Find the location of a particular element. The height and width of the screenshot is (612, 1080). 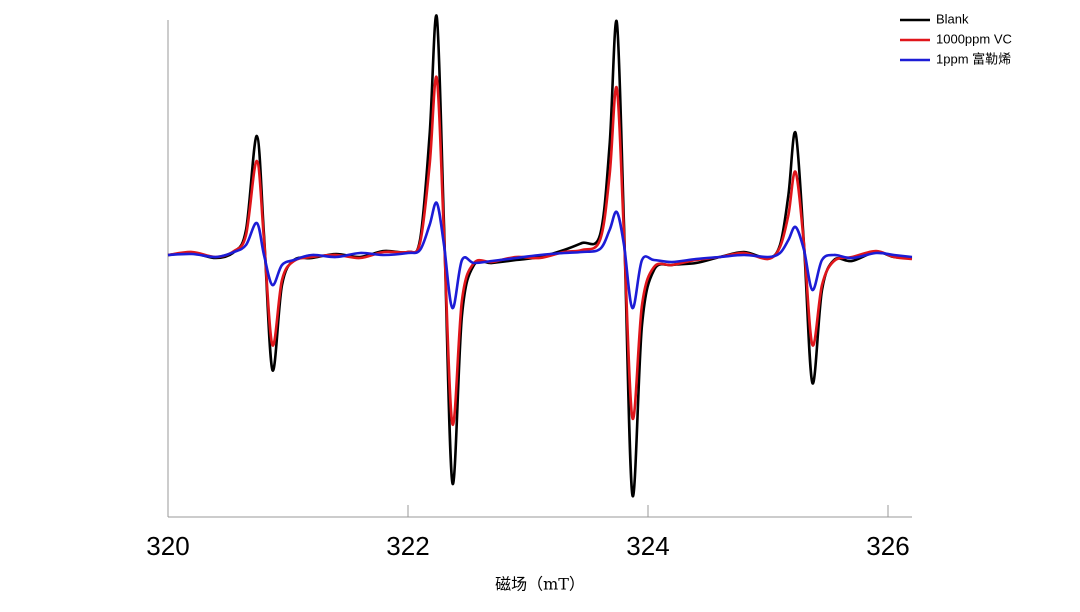

x-axis-label: 磁场（mT） is located at coordinates (540, 584).